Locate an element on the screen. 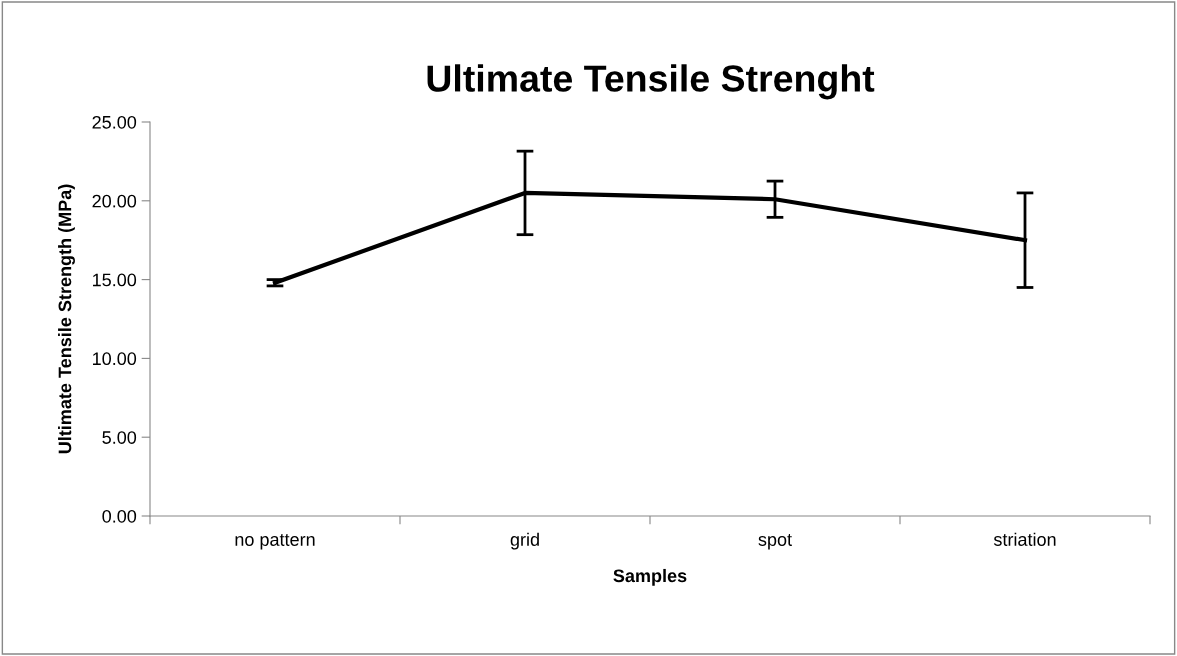 The height and width of the screenshot is (656, 1177). x-tick-label: no pattern is located at coordinates (275, 542).